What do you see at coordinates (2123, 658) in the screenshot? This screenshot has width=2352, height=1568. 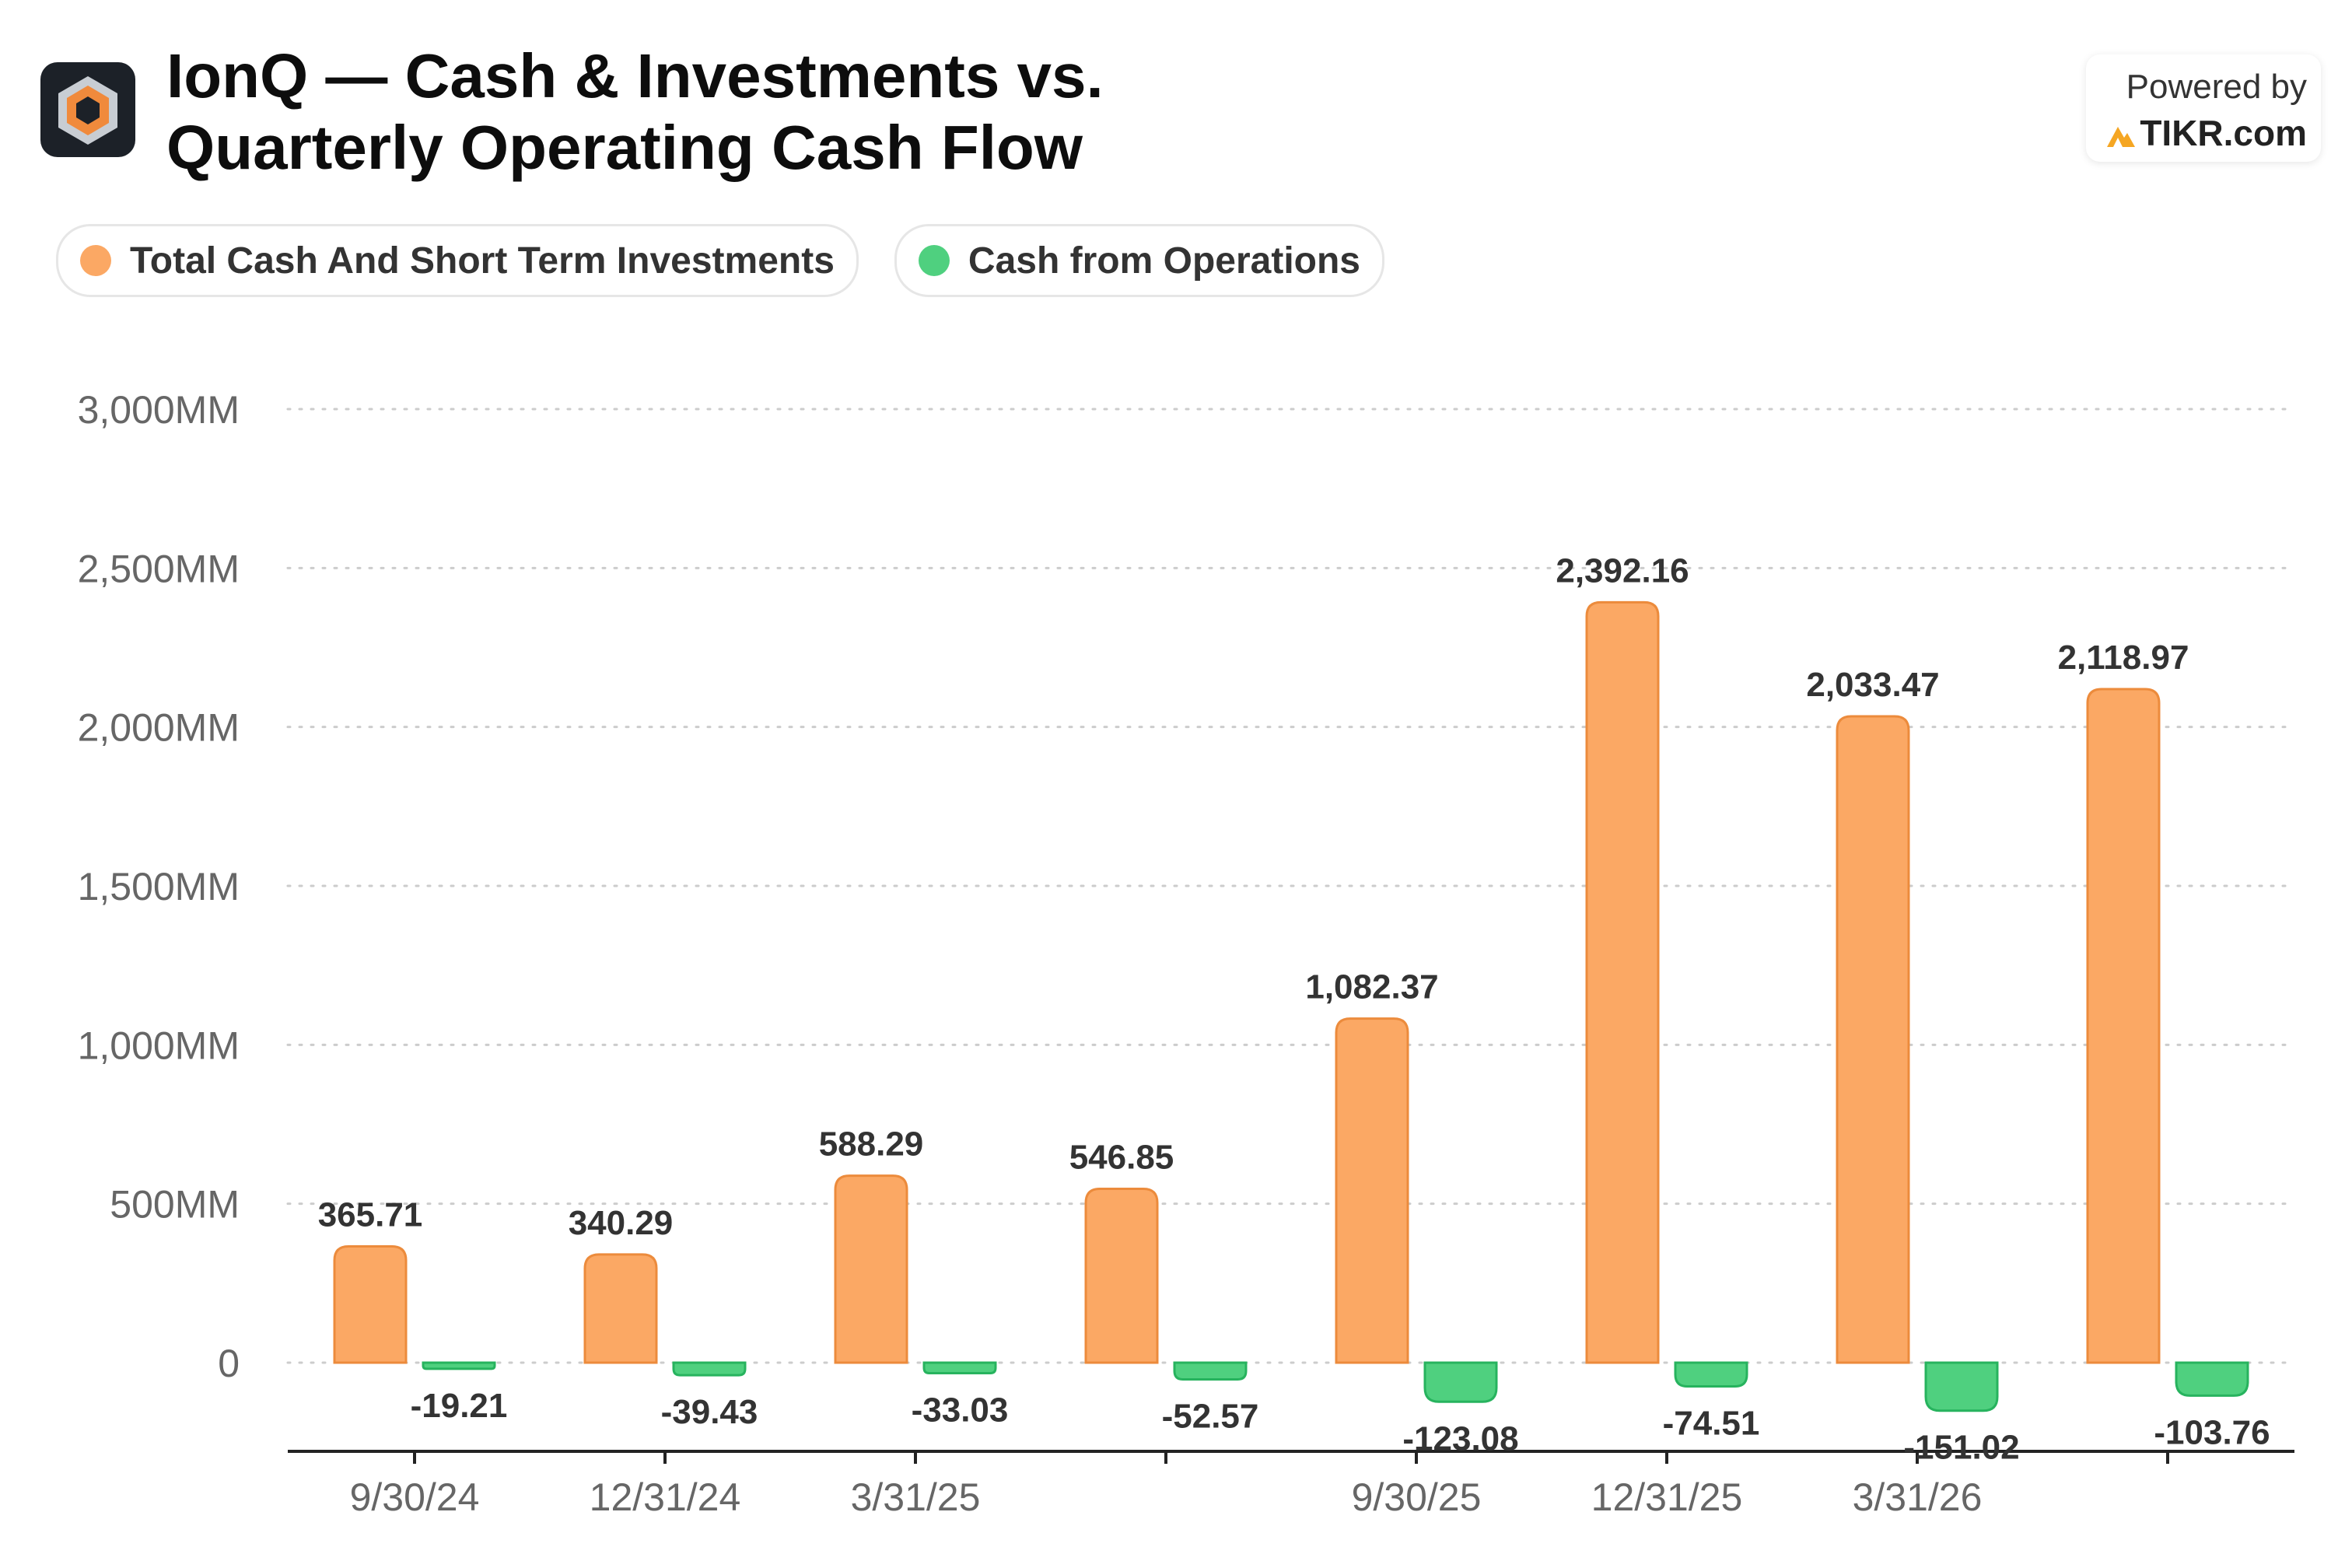 I see `data-label-cash: 2,118.97` at bounding box center [2123, 658].